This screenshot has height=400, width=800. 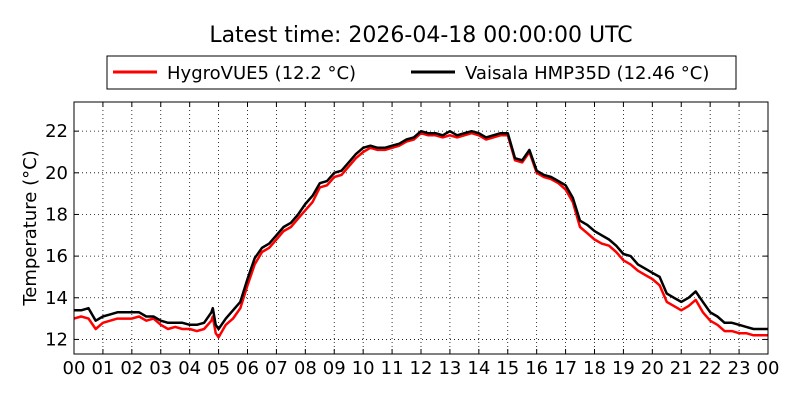 What do you see at coordinates (594, 368) in the screenshot?
I see `x-tick-label: 18` at bounding box center [594, 368].